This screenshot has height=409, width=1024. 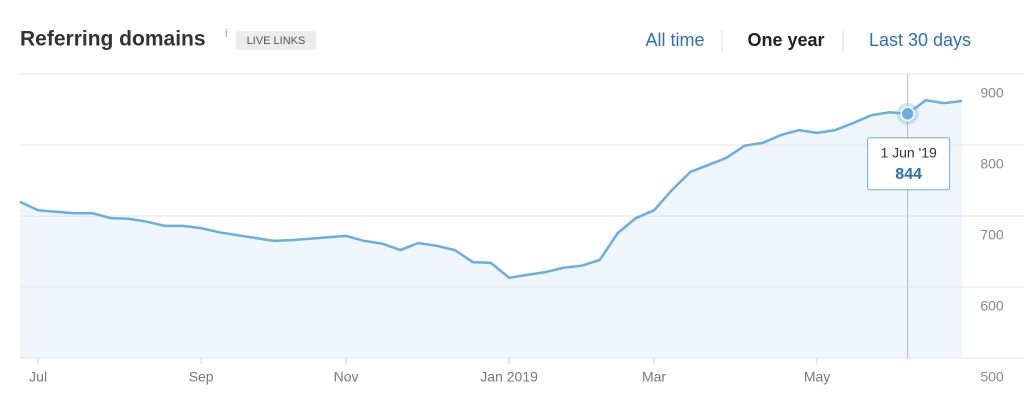 What do you see at coordinates (907, 114) in the screenshot?
I see `focus-point` at bounding box center [907, 114].